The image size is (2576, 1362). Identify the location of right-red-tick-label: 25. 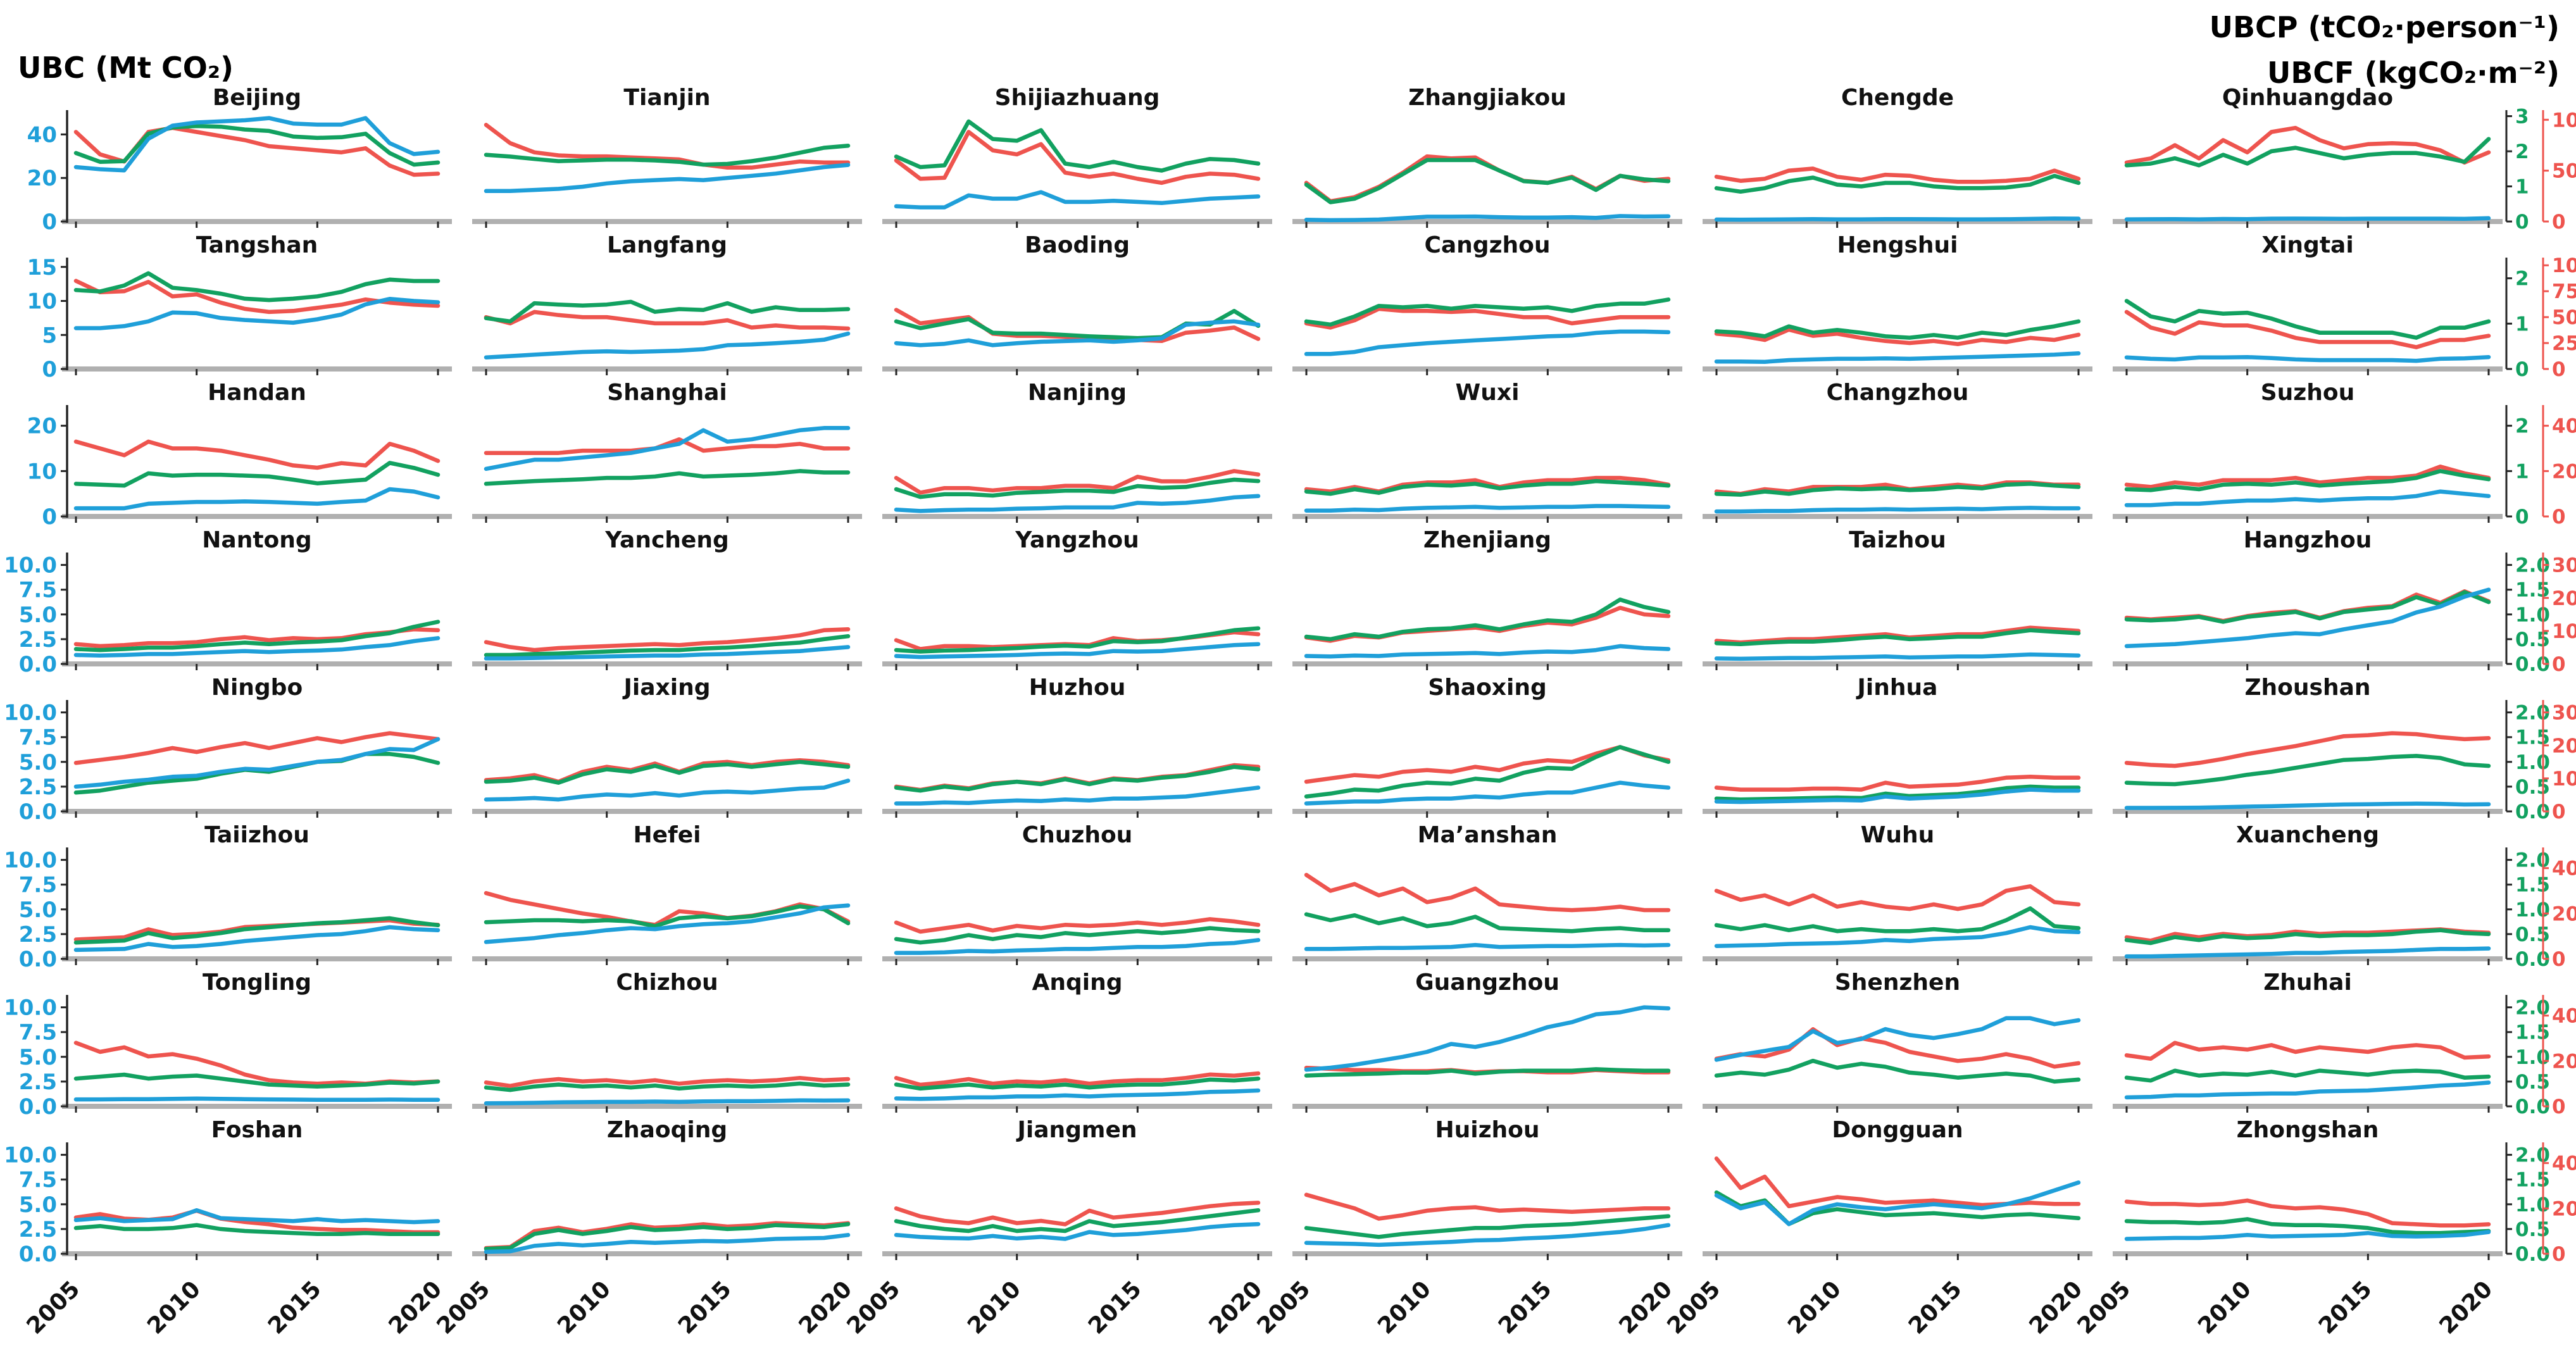
(2564, 343).